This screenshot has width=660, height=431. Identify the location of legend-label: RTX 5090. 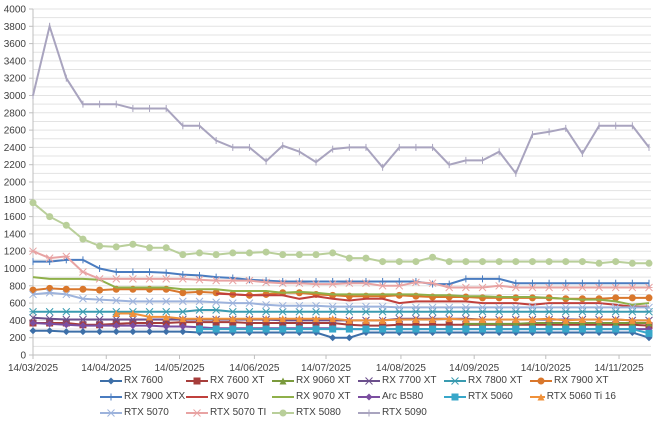
(404, 412).